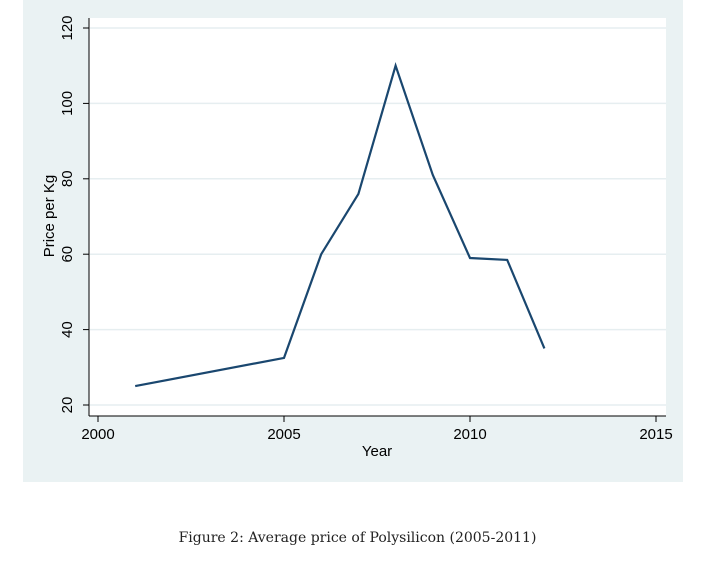 The width and height of the screenshot is (715, 569). Describe the element at coordinates (67, 27) in the screenshot. I see `y-tick-label: 120` at that location.